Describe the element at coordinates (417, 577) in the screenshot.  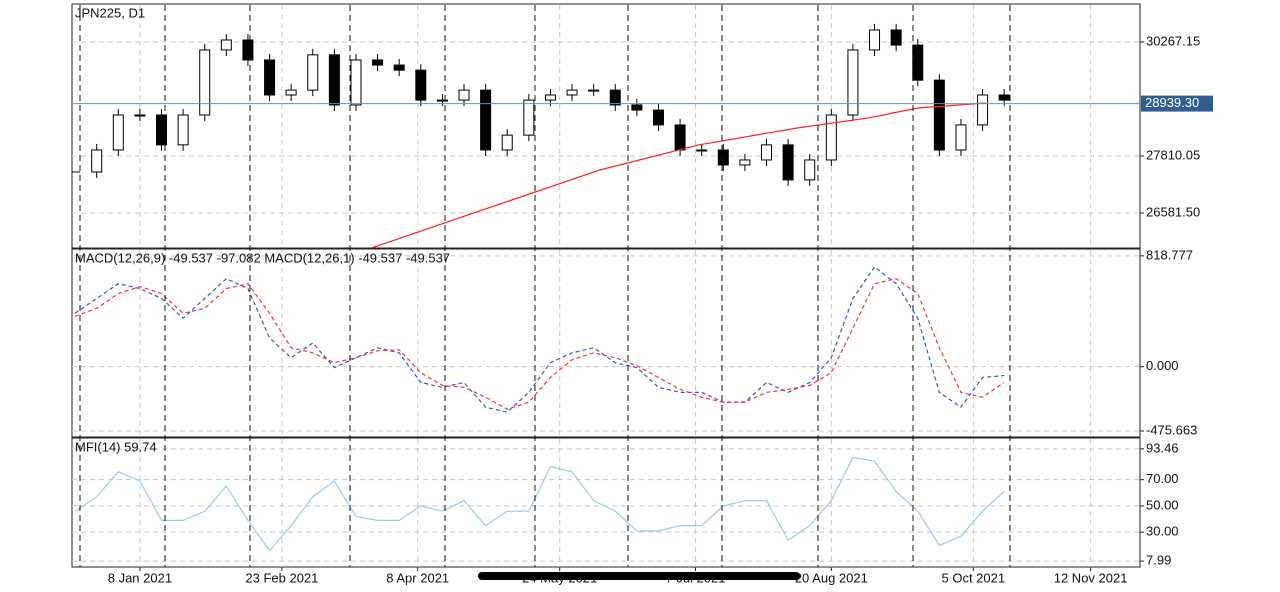
I see `x-tick-label: 8 Apr 2021` at that location.